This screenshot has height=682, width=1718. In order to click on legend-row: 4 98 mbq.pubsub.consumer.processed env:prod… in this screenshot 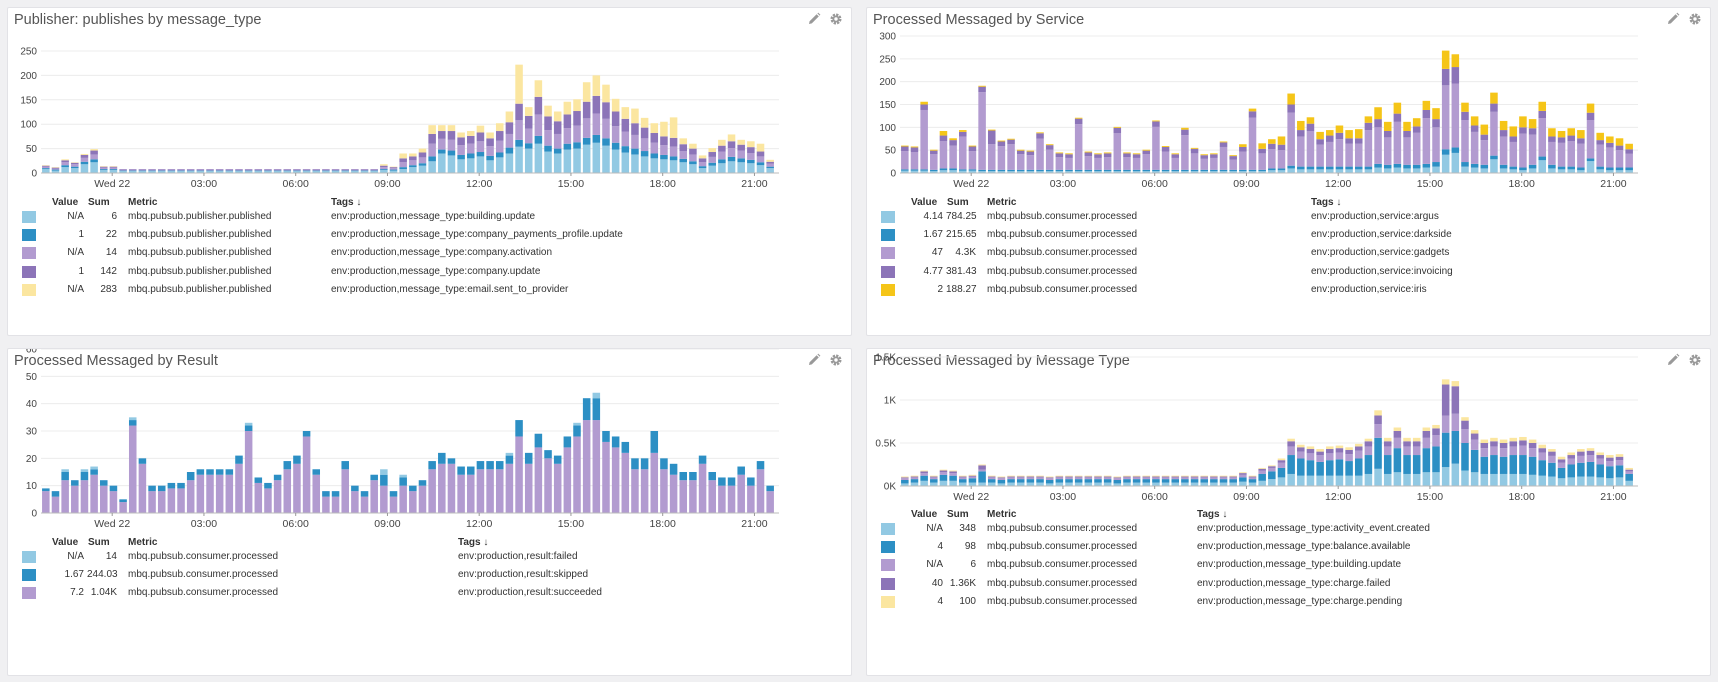, I will do `click(1288, 548)`.